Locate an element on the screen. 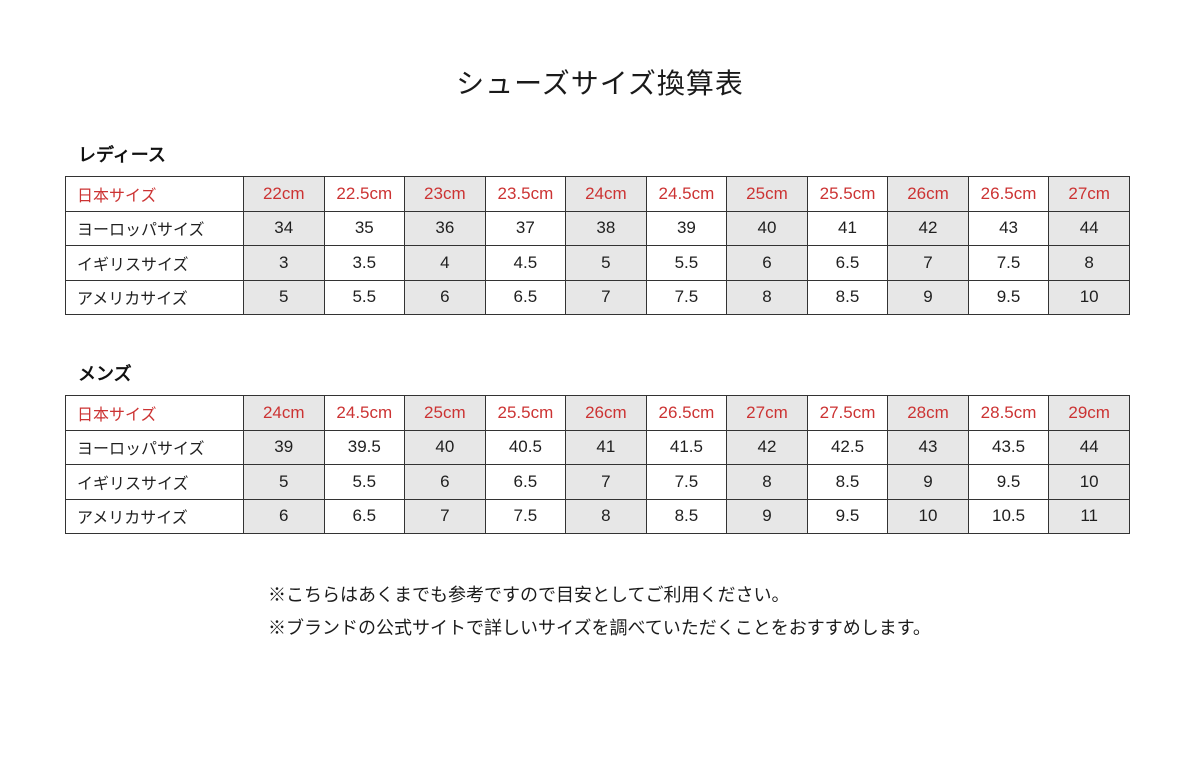 Image resolution: width=1200 pixels, height=770 pixels. size-cell: 22.5cm is located at coordinates (364, 194).